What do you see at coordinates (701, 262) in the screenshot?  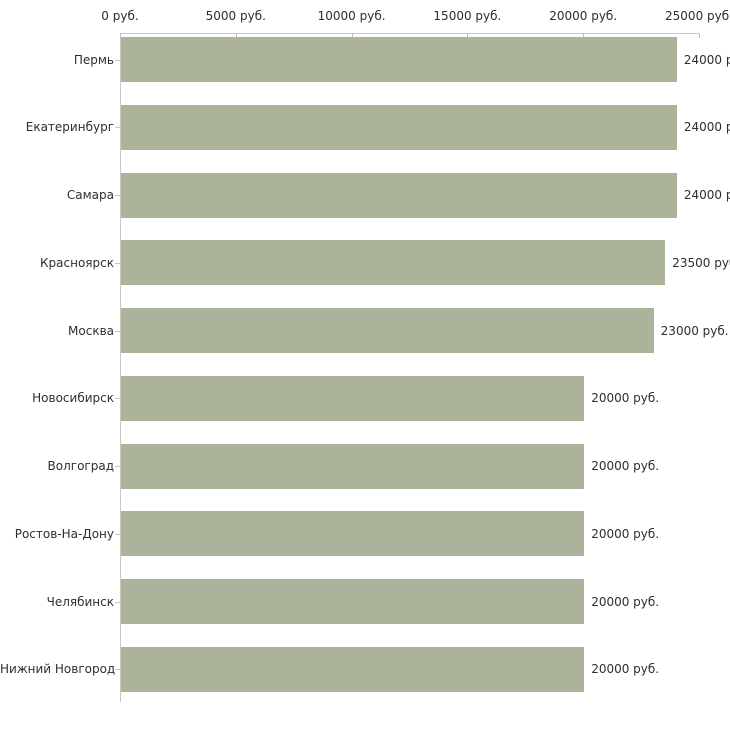 I see `value-label: 23500 руб.` at bounding box center [701, 262].